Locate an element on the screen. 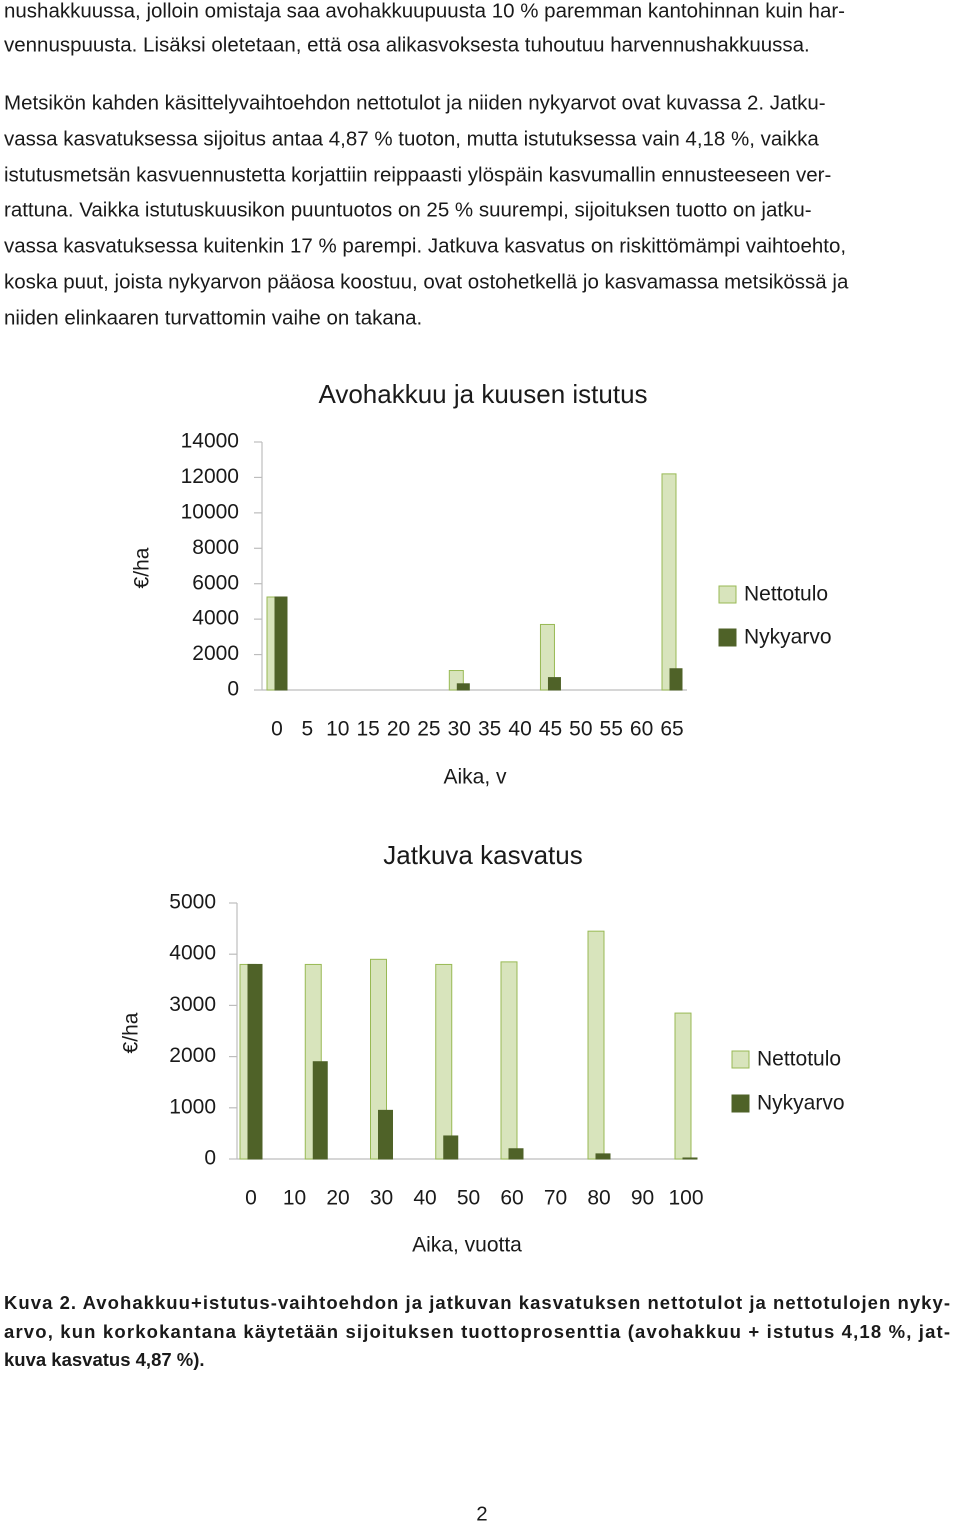  x-tick-label: 55 is located at coordinates (611, 729).